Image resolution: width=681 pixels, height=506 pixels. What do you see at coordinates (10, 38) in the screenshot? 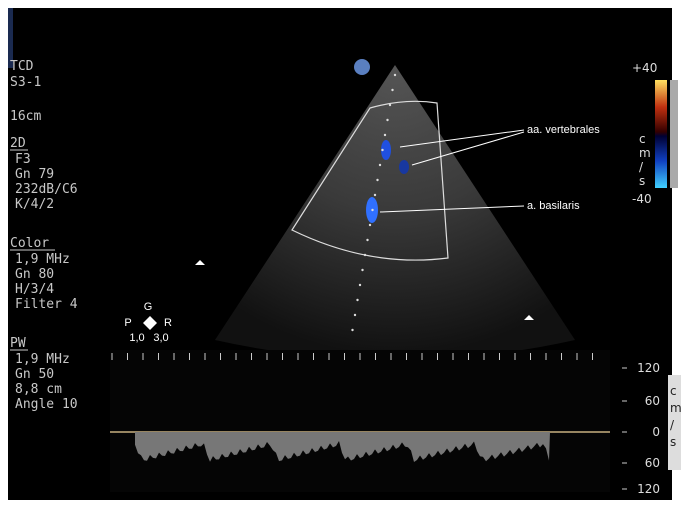
I see `edge-marker` at bounding box center [10, 38].